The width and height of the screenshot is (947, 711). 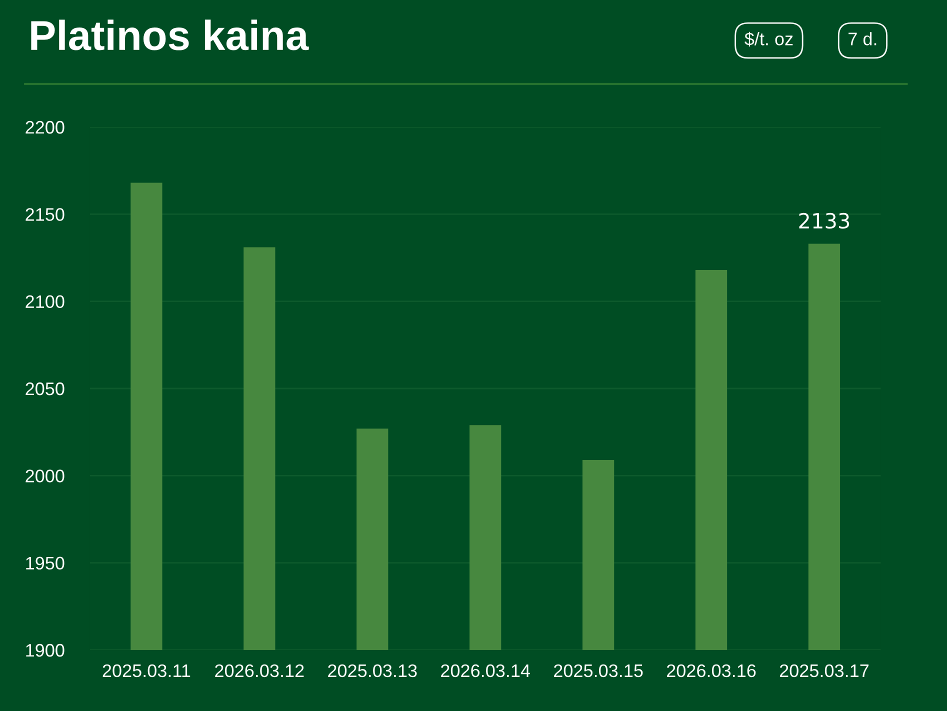 What do you see at coordinates (711, 671) in the screenshot?
I see `x-tick-label: 2026.03.16` at bounding box center [711, 671].